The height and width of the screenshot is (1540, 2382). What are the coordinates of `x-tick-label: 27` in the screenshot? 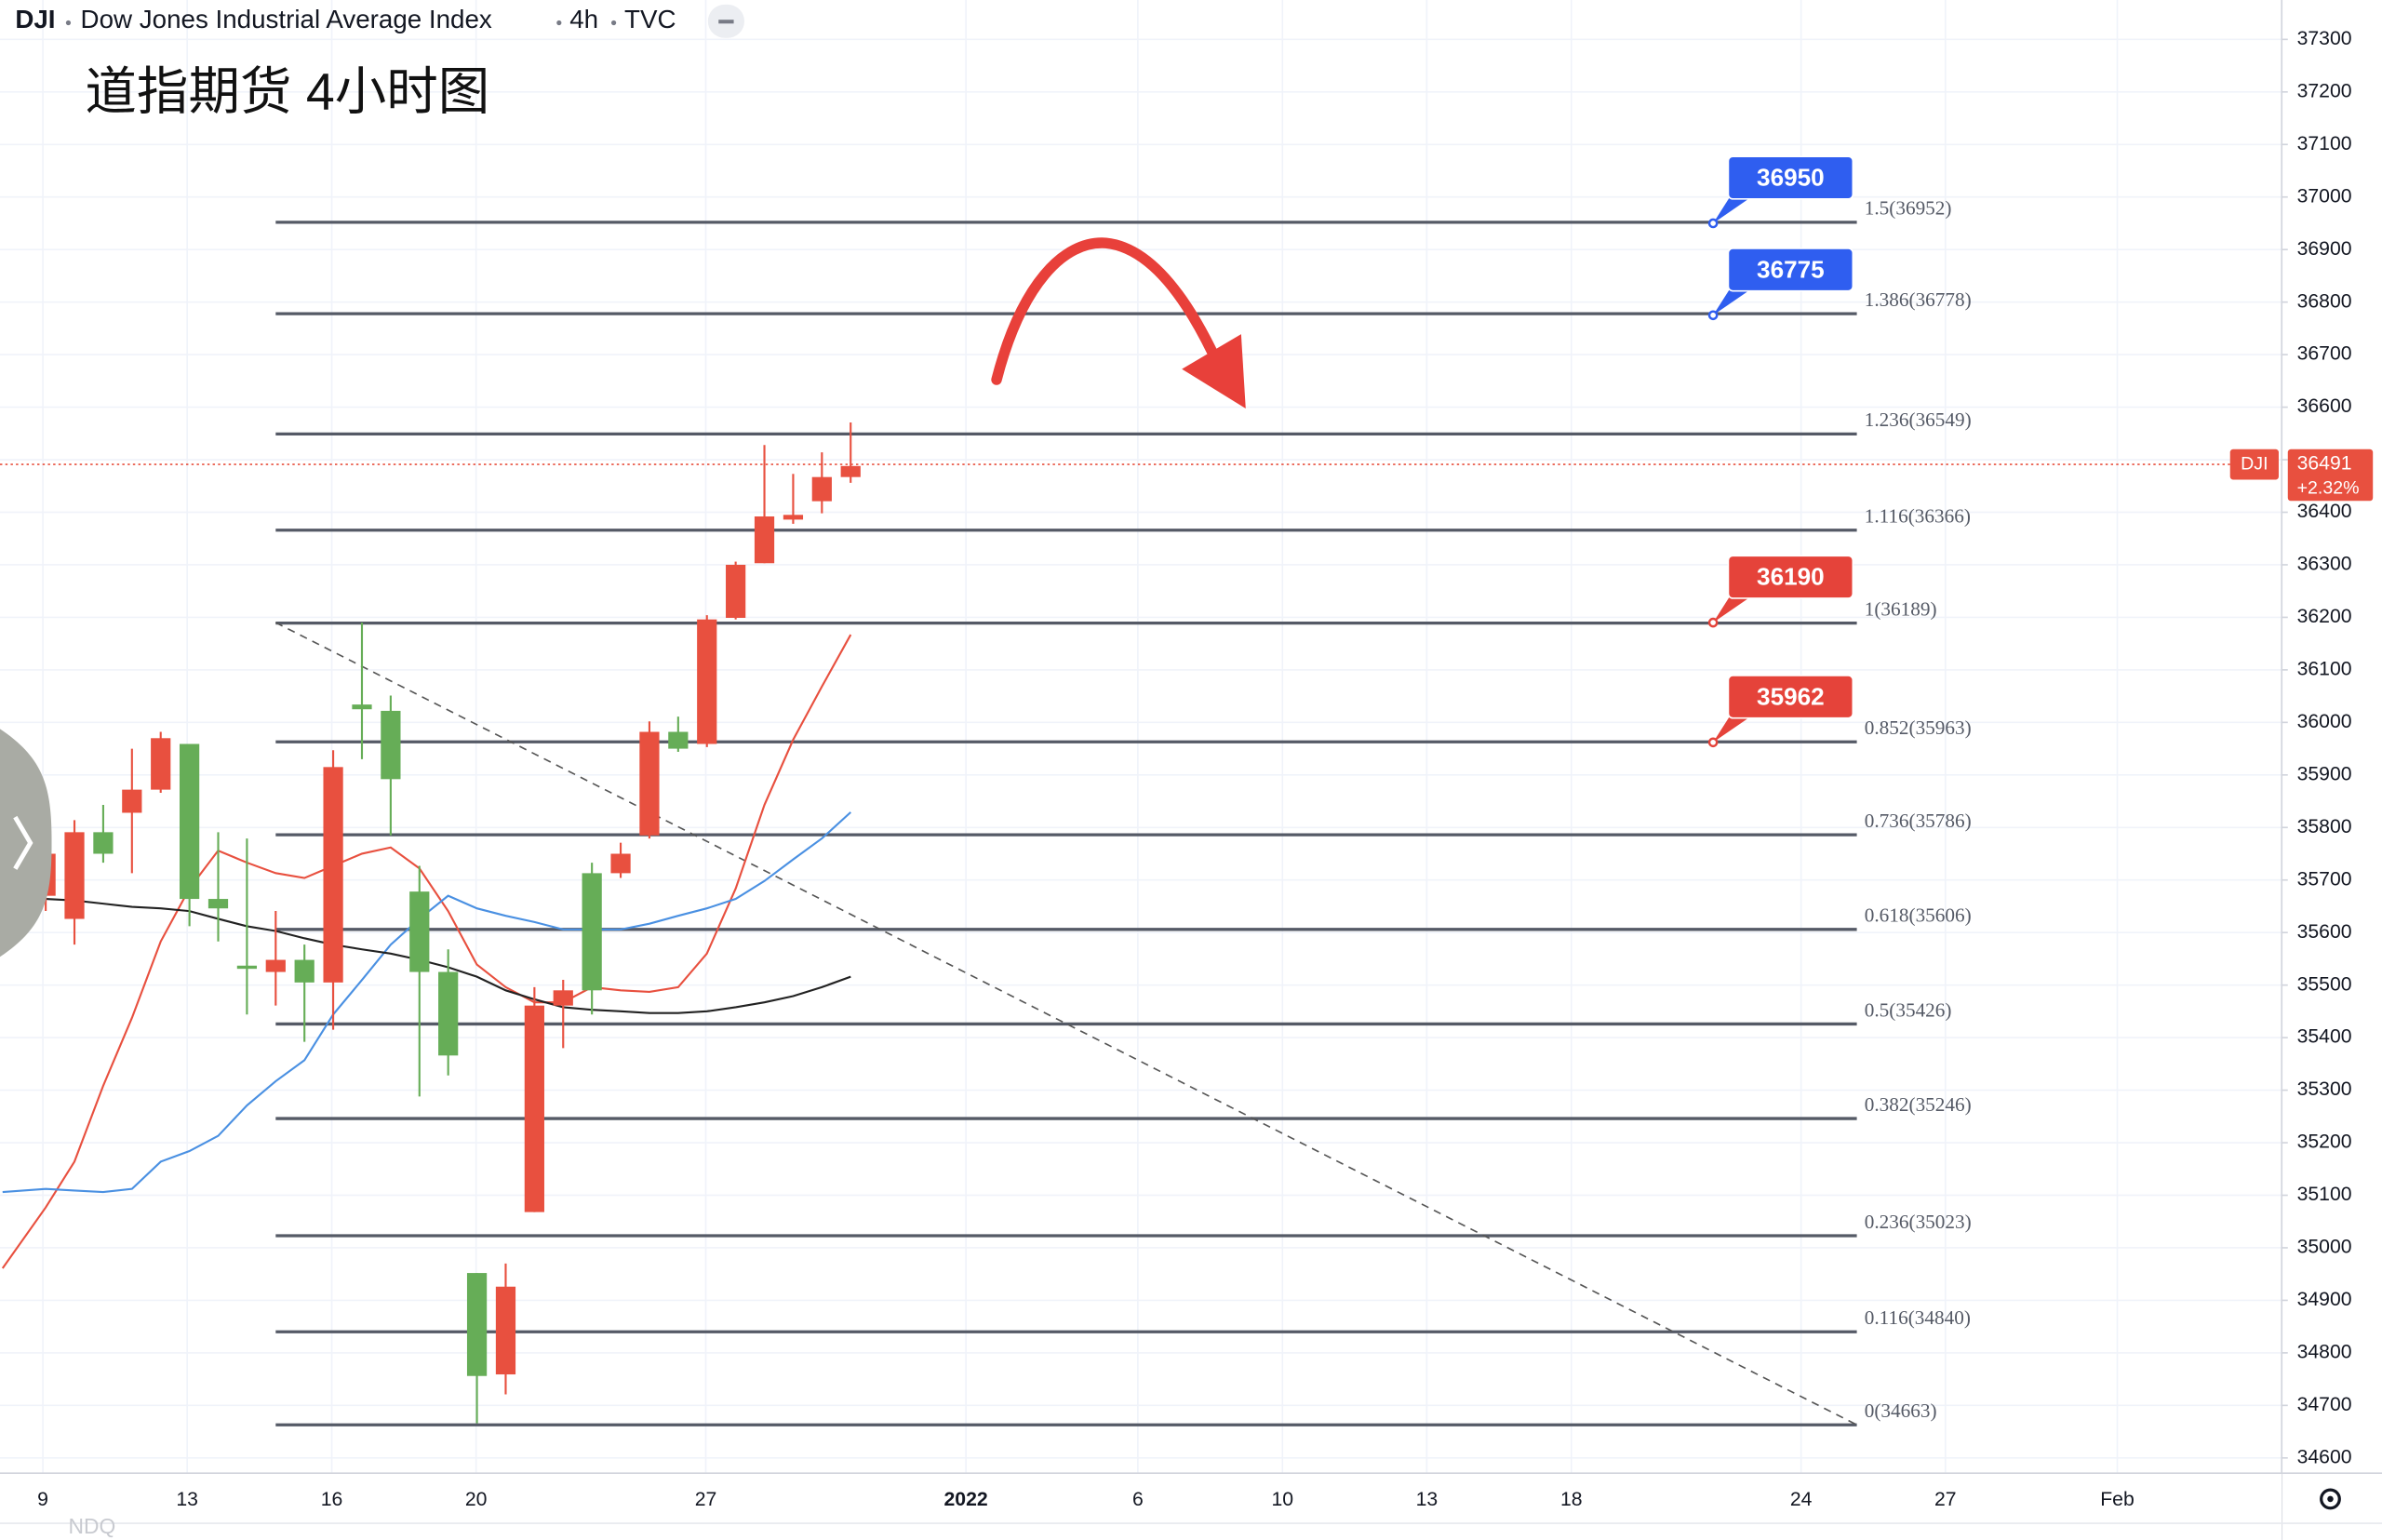 It's located at (1945, 1499).